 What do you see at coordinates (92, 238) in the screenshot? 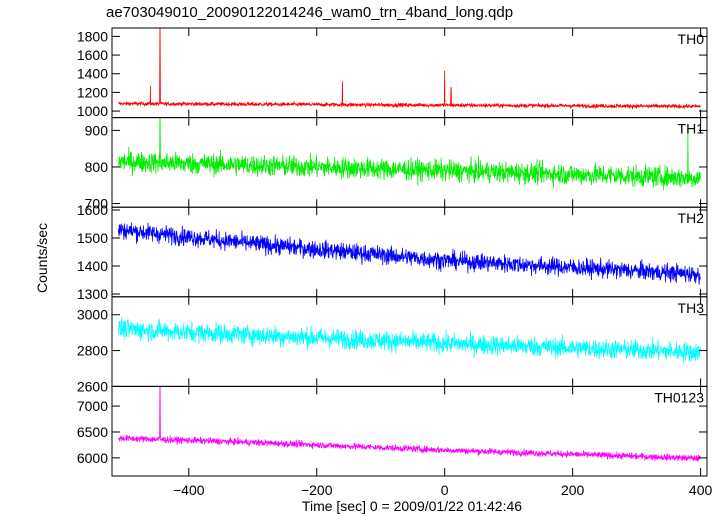
I see `y-tick-label: 1500` at bounding box center [92, 238].